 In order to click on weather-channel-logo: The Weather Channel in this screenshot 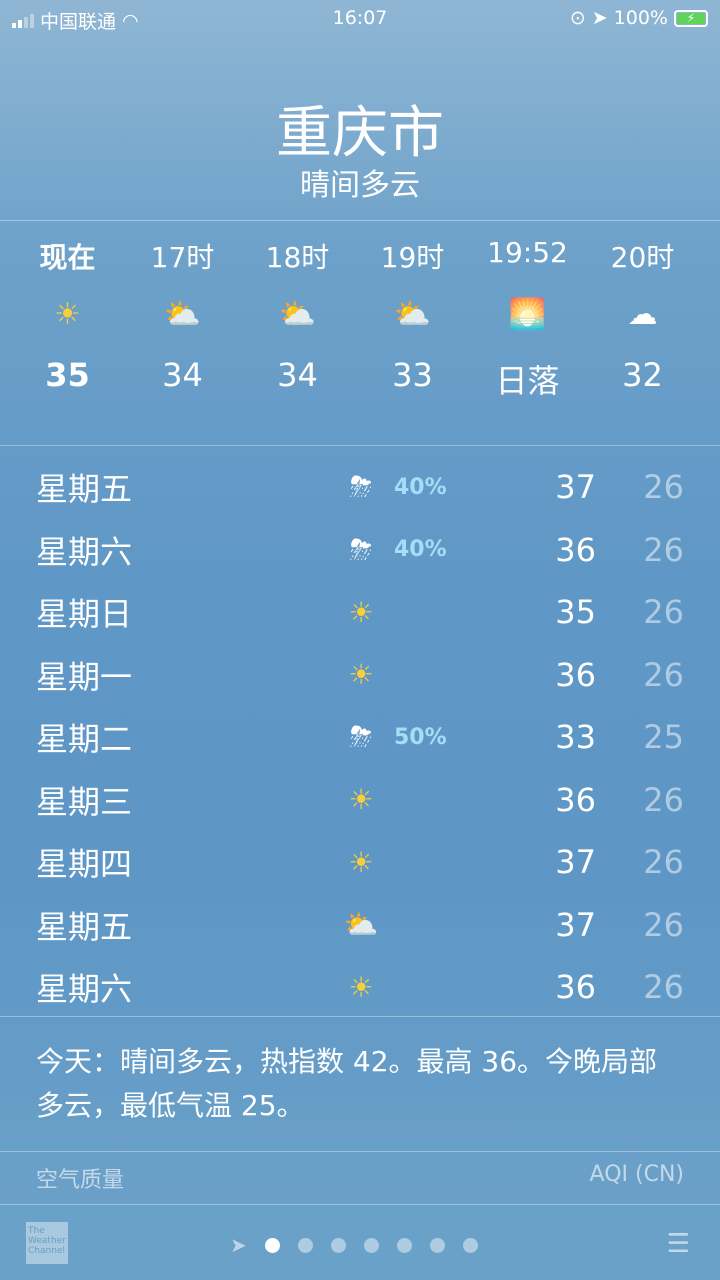, I will do `click(47, 1243)`.